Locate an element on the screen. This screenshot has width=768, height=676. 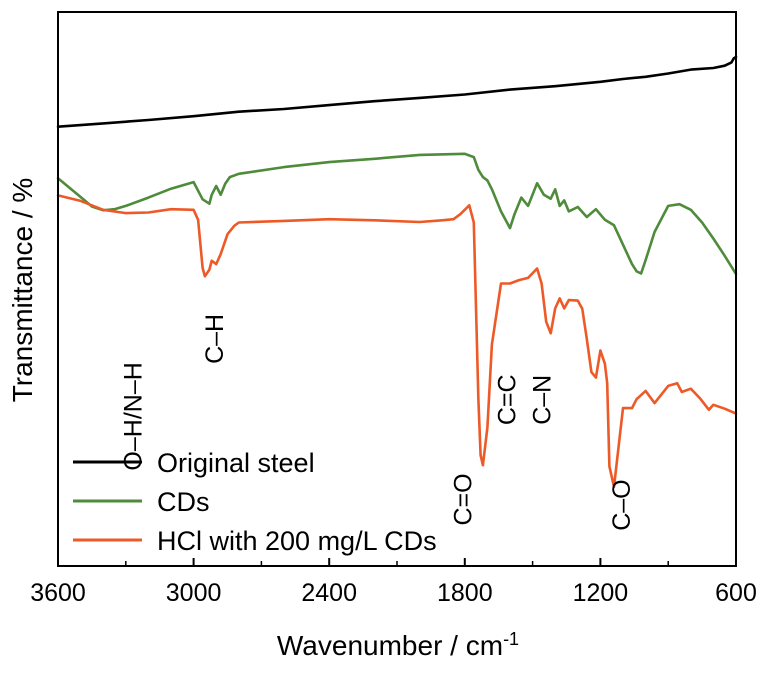
peak-annotation: C=C is located at coordinates (508, 399).